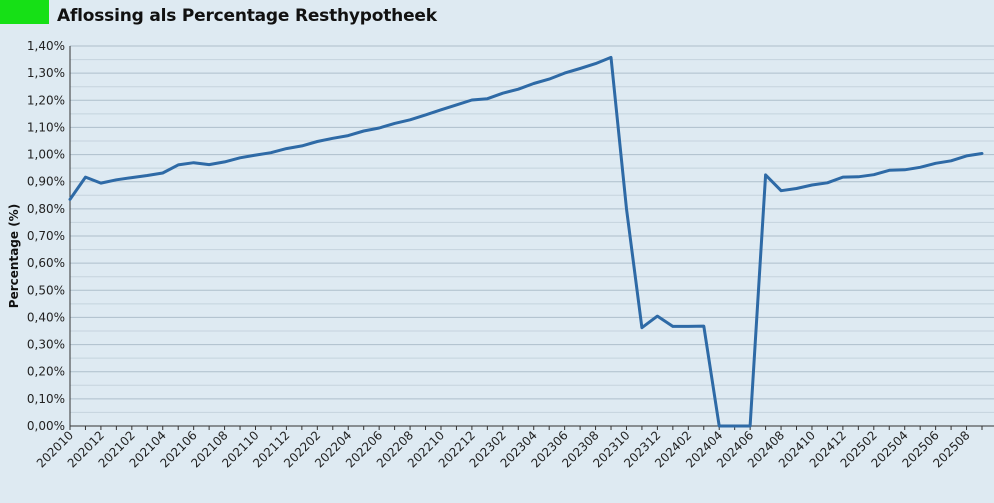  I want to click on y-tick-label: 1,10%, so click(46, 127).